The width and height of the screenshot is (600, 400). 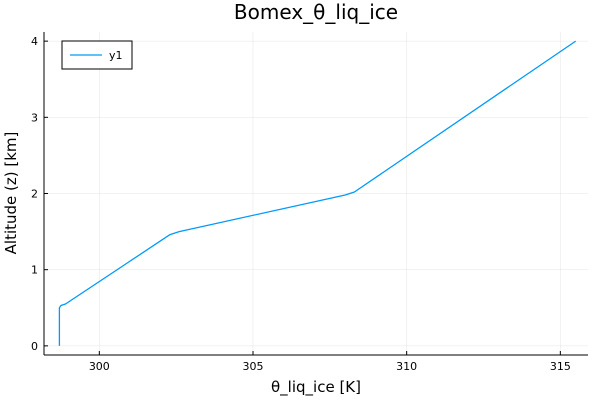 What do you see at coordinates (34, 117) in the screenshot?
I see `y-tick-label: 3` at bounding box center [34, 117].